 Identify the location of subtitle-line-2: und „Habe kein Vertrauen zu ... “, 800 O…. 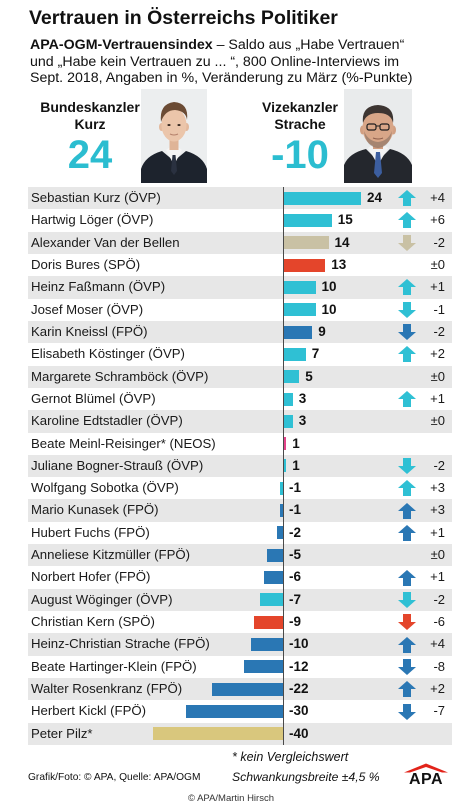
(215, 61).